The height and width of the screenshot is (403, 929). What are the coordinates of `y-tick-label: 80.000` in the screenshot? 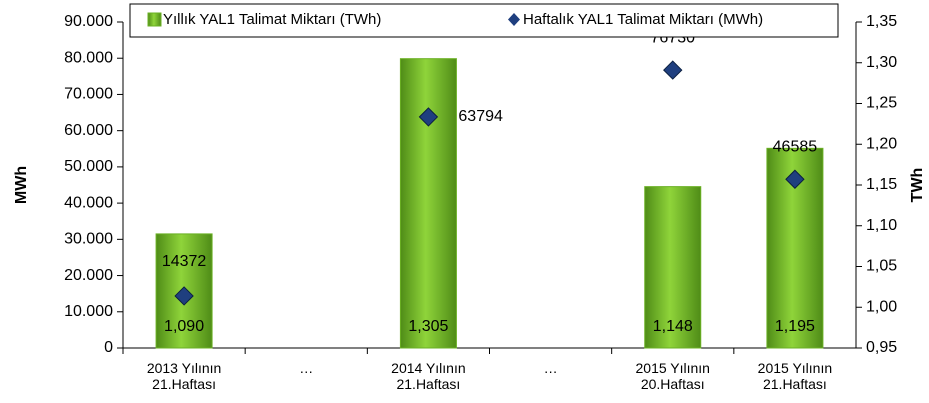 It's located at (88, 57).